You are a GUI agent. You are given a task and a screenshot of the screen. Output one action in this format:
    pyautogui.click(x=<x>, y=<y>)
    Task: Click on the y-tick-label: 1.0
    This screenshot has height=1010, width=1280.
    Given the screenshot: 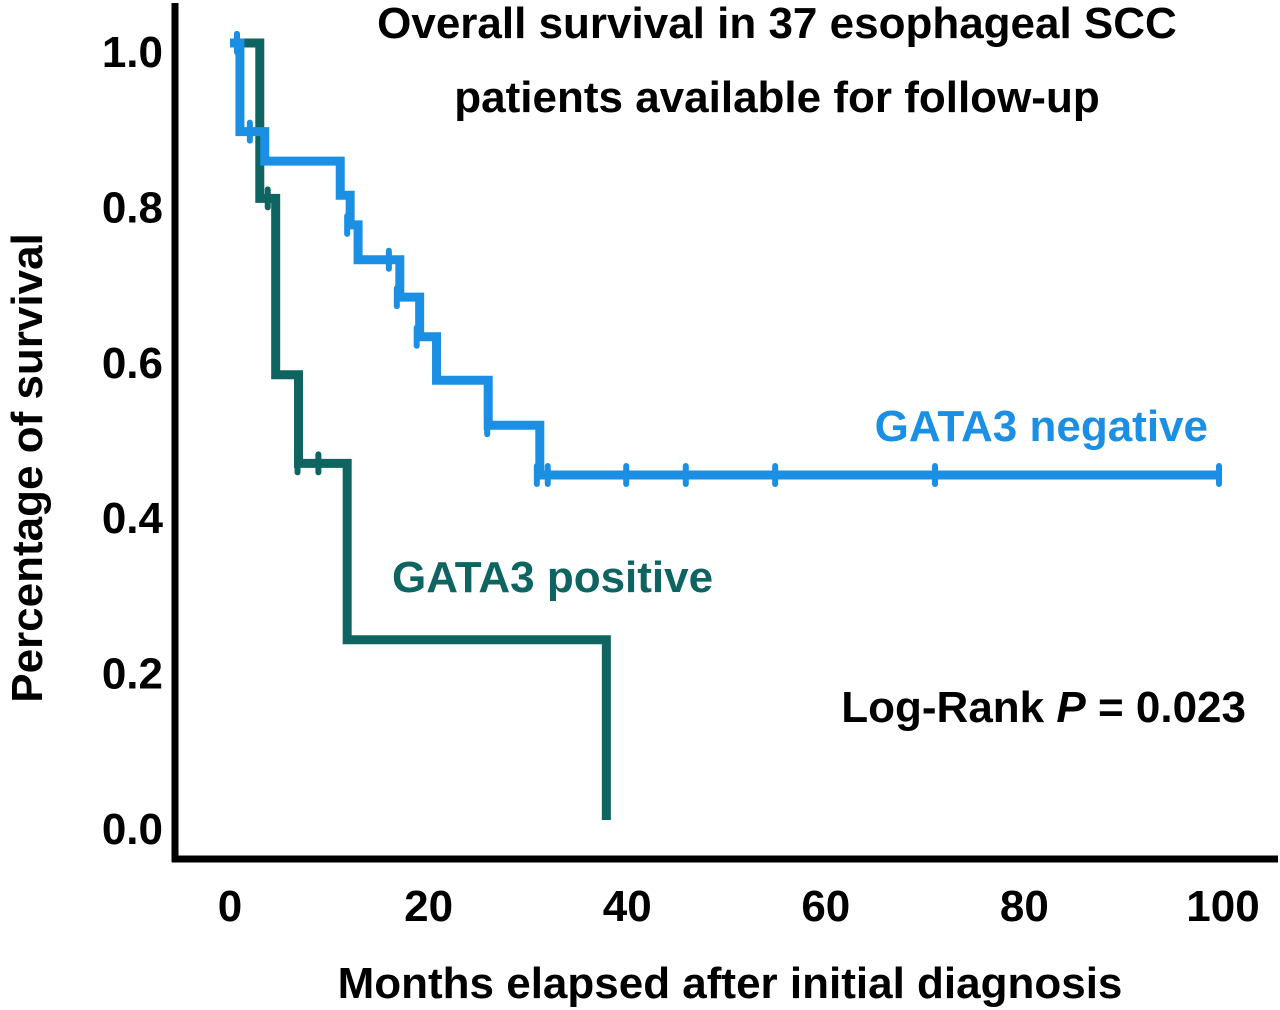 What is the action you would take?
    pyautogui.click(x=132, y=52)
    